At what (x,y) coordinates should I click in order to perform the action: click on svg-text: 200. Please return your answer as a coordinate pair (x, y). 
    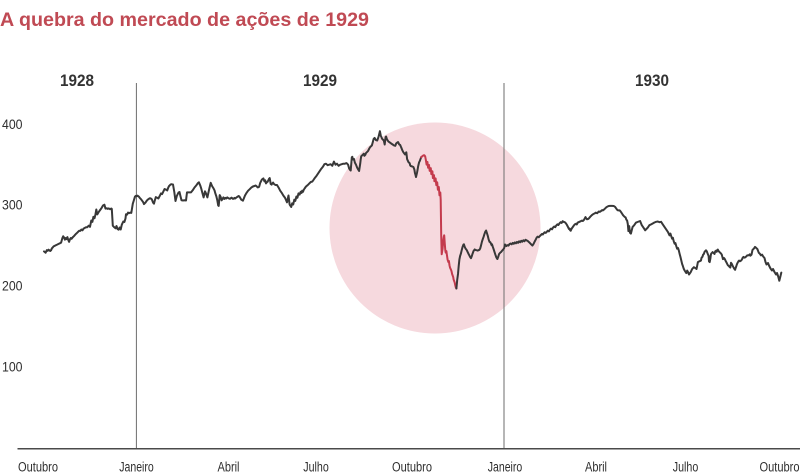
    Looking at the image, I should click on (12, 285).